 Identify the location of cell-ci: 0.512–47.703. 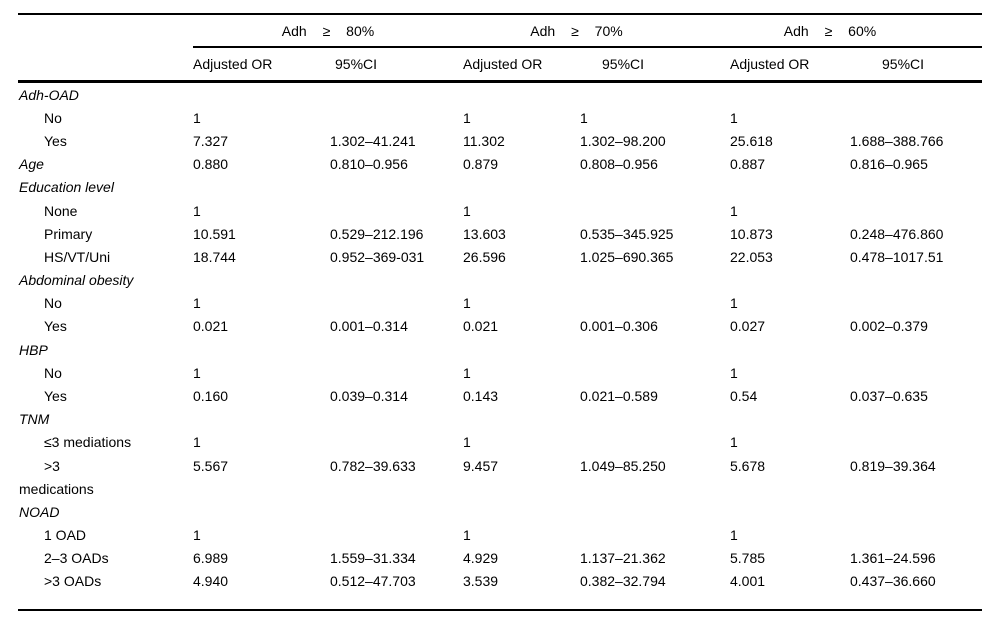
(373, 580).